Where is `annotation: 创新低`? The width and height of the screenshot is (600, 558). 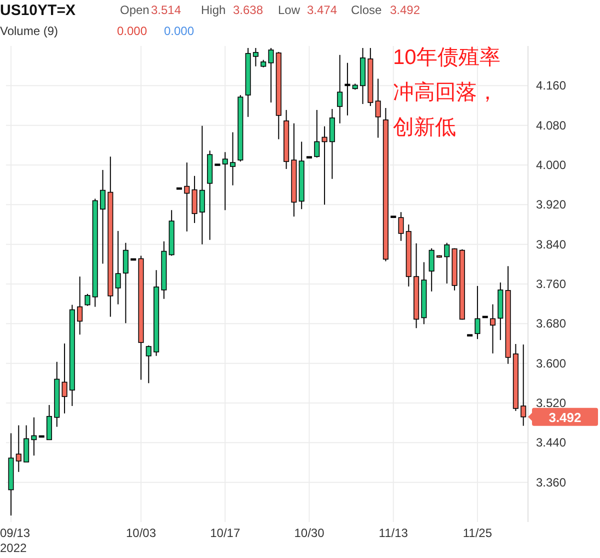
annotation: 创新低 is located at coordinates (424, 127).